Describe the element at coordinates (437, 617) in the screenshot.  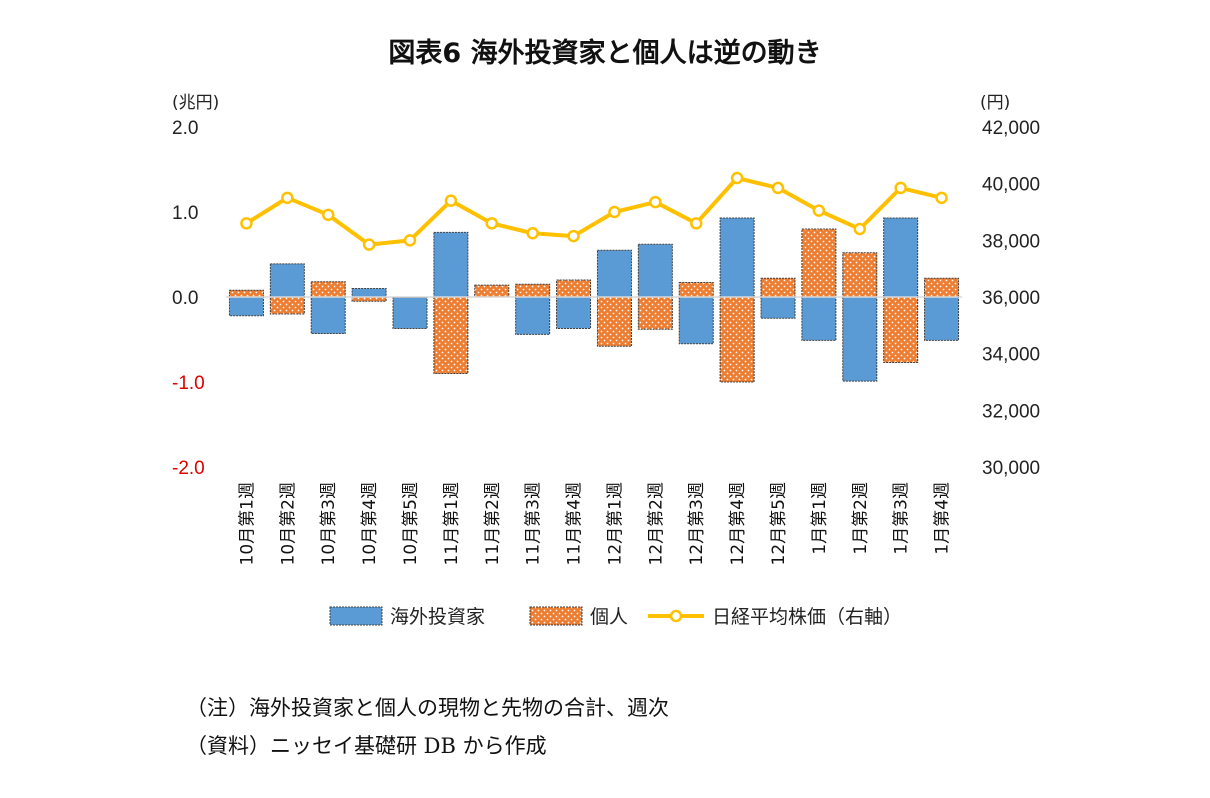
I see `legend-label-foreign: 海外投資家` at that location.